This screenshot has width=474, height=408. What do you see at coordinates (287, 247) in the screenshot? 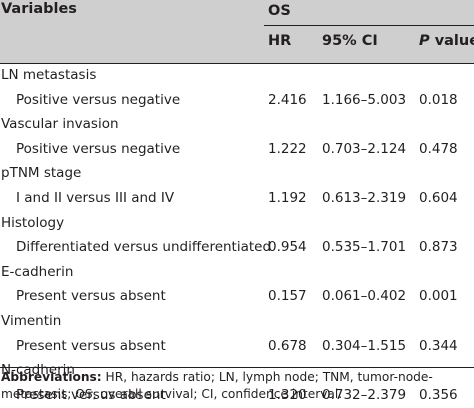
I see `hr-value: 0.954` at bounding box center [287, 247].